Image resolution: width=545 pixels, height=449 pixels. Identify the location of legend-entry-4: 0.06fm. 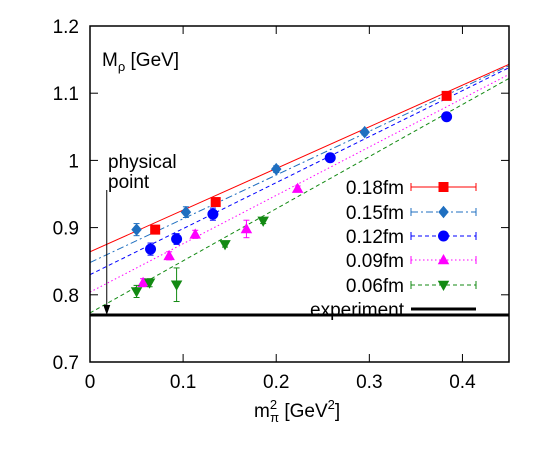
(411, 286).